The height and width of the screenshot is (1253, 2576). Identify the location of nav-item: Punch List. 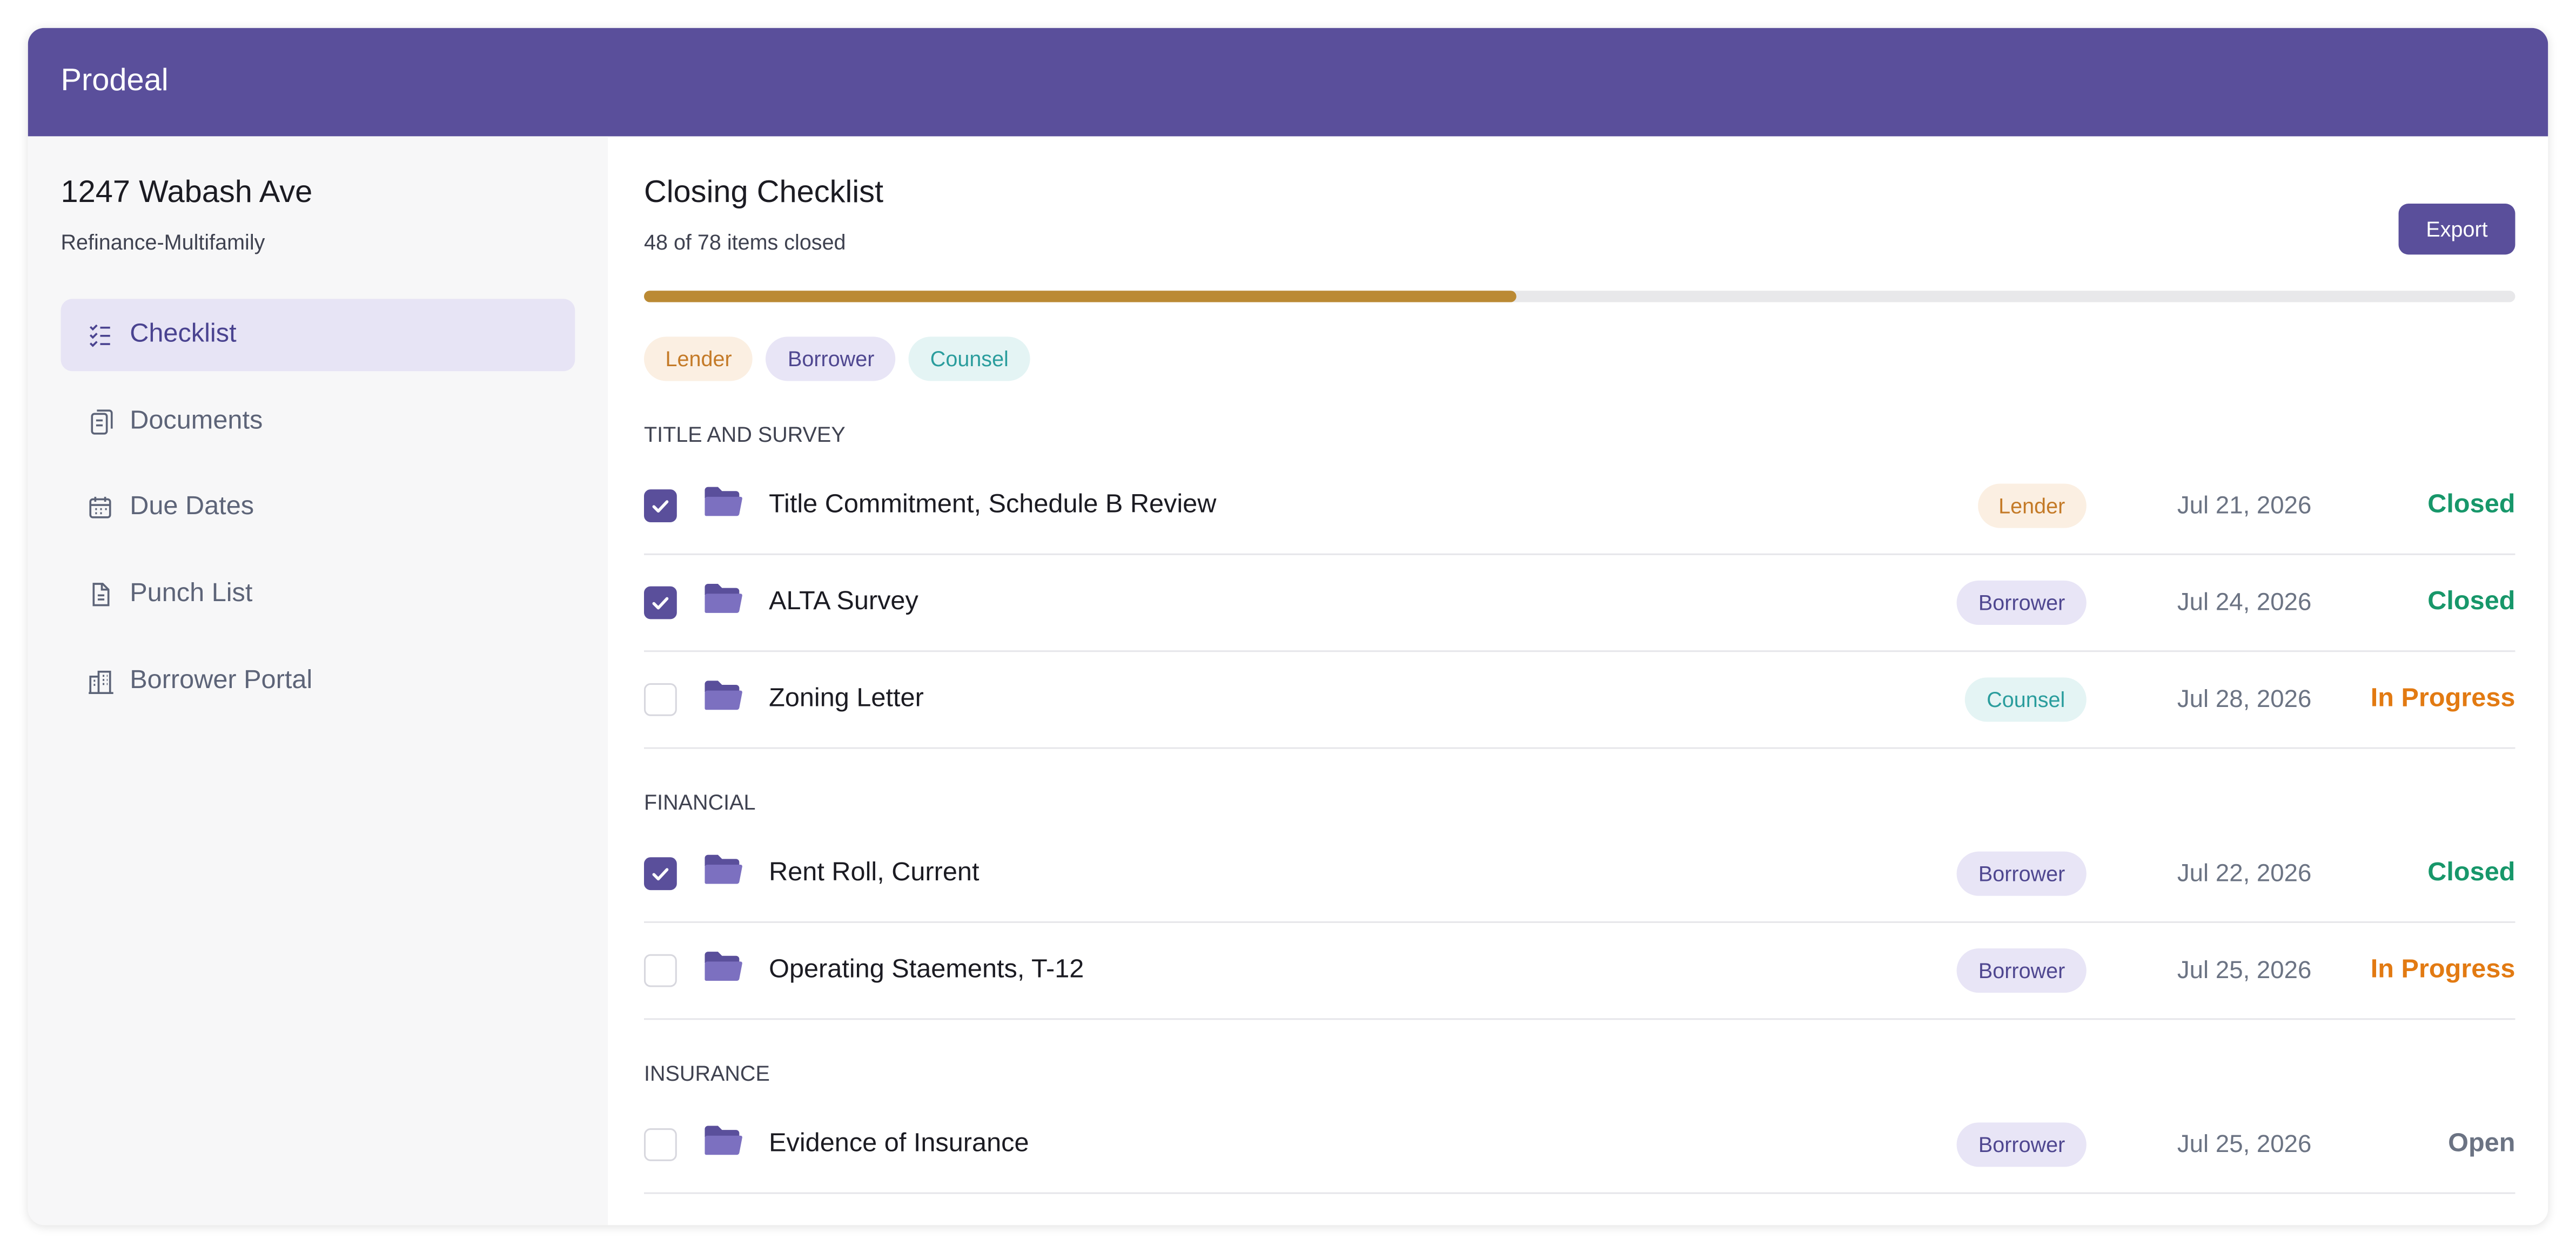
(318, 594).